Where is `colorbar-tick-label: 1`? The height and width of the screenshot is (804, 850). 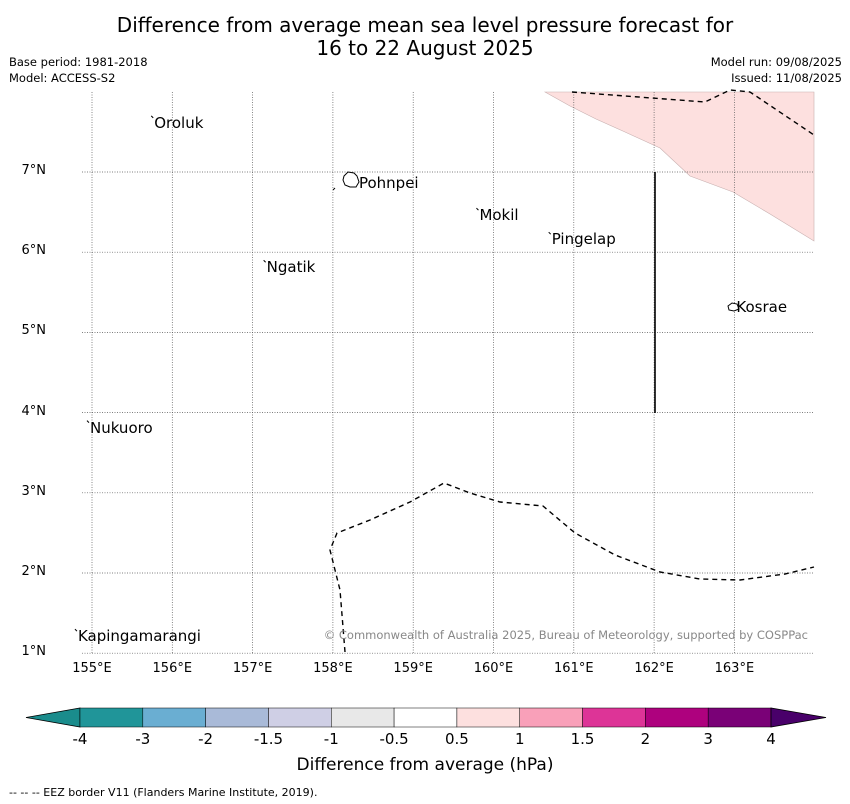
colorbar-tick-label: 1 is located at coordinates (519, 739).